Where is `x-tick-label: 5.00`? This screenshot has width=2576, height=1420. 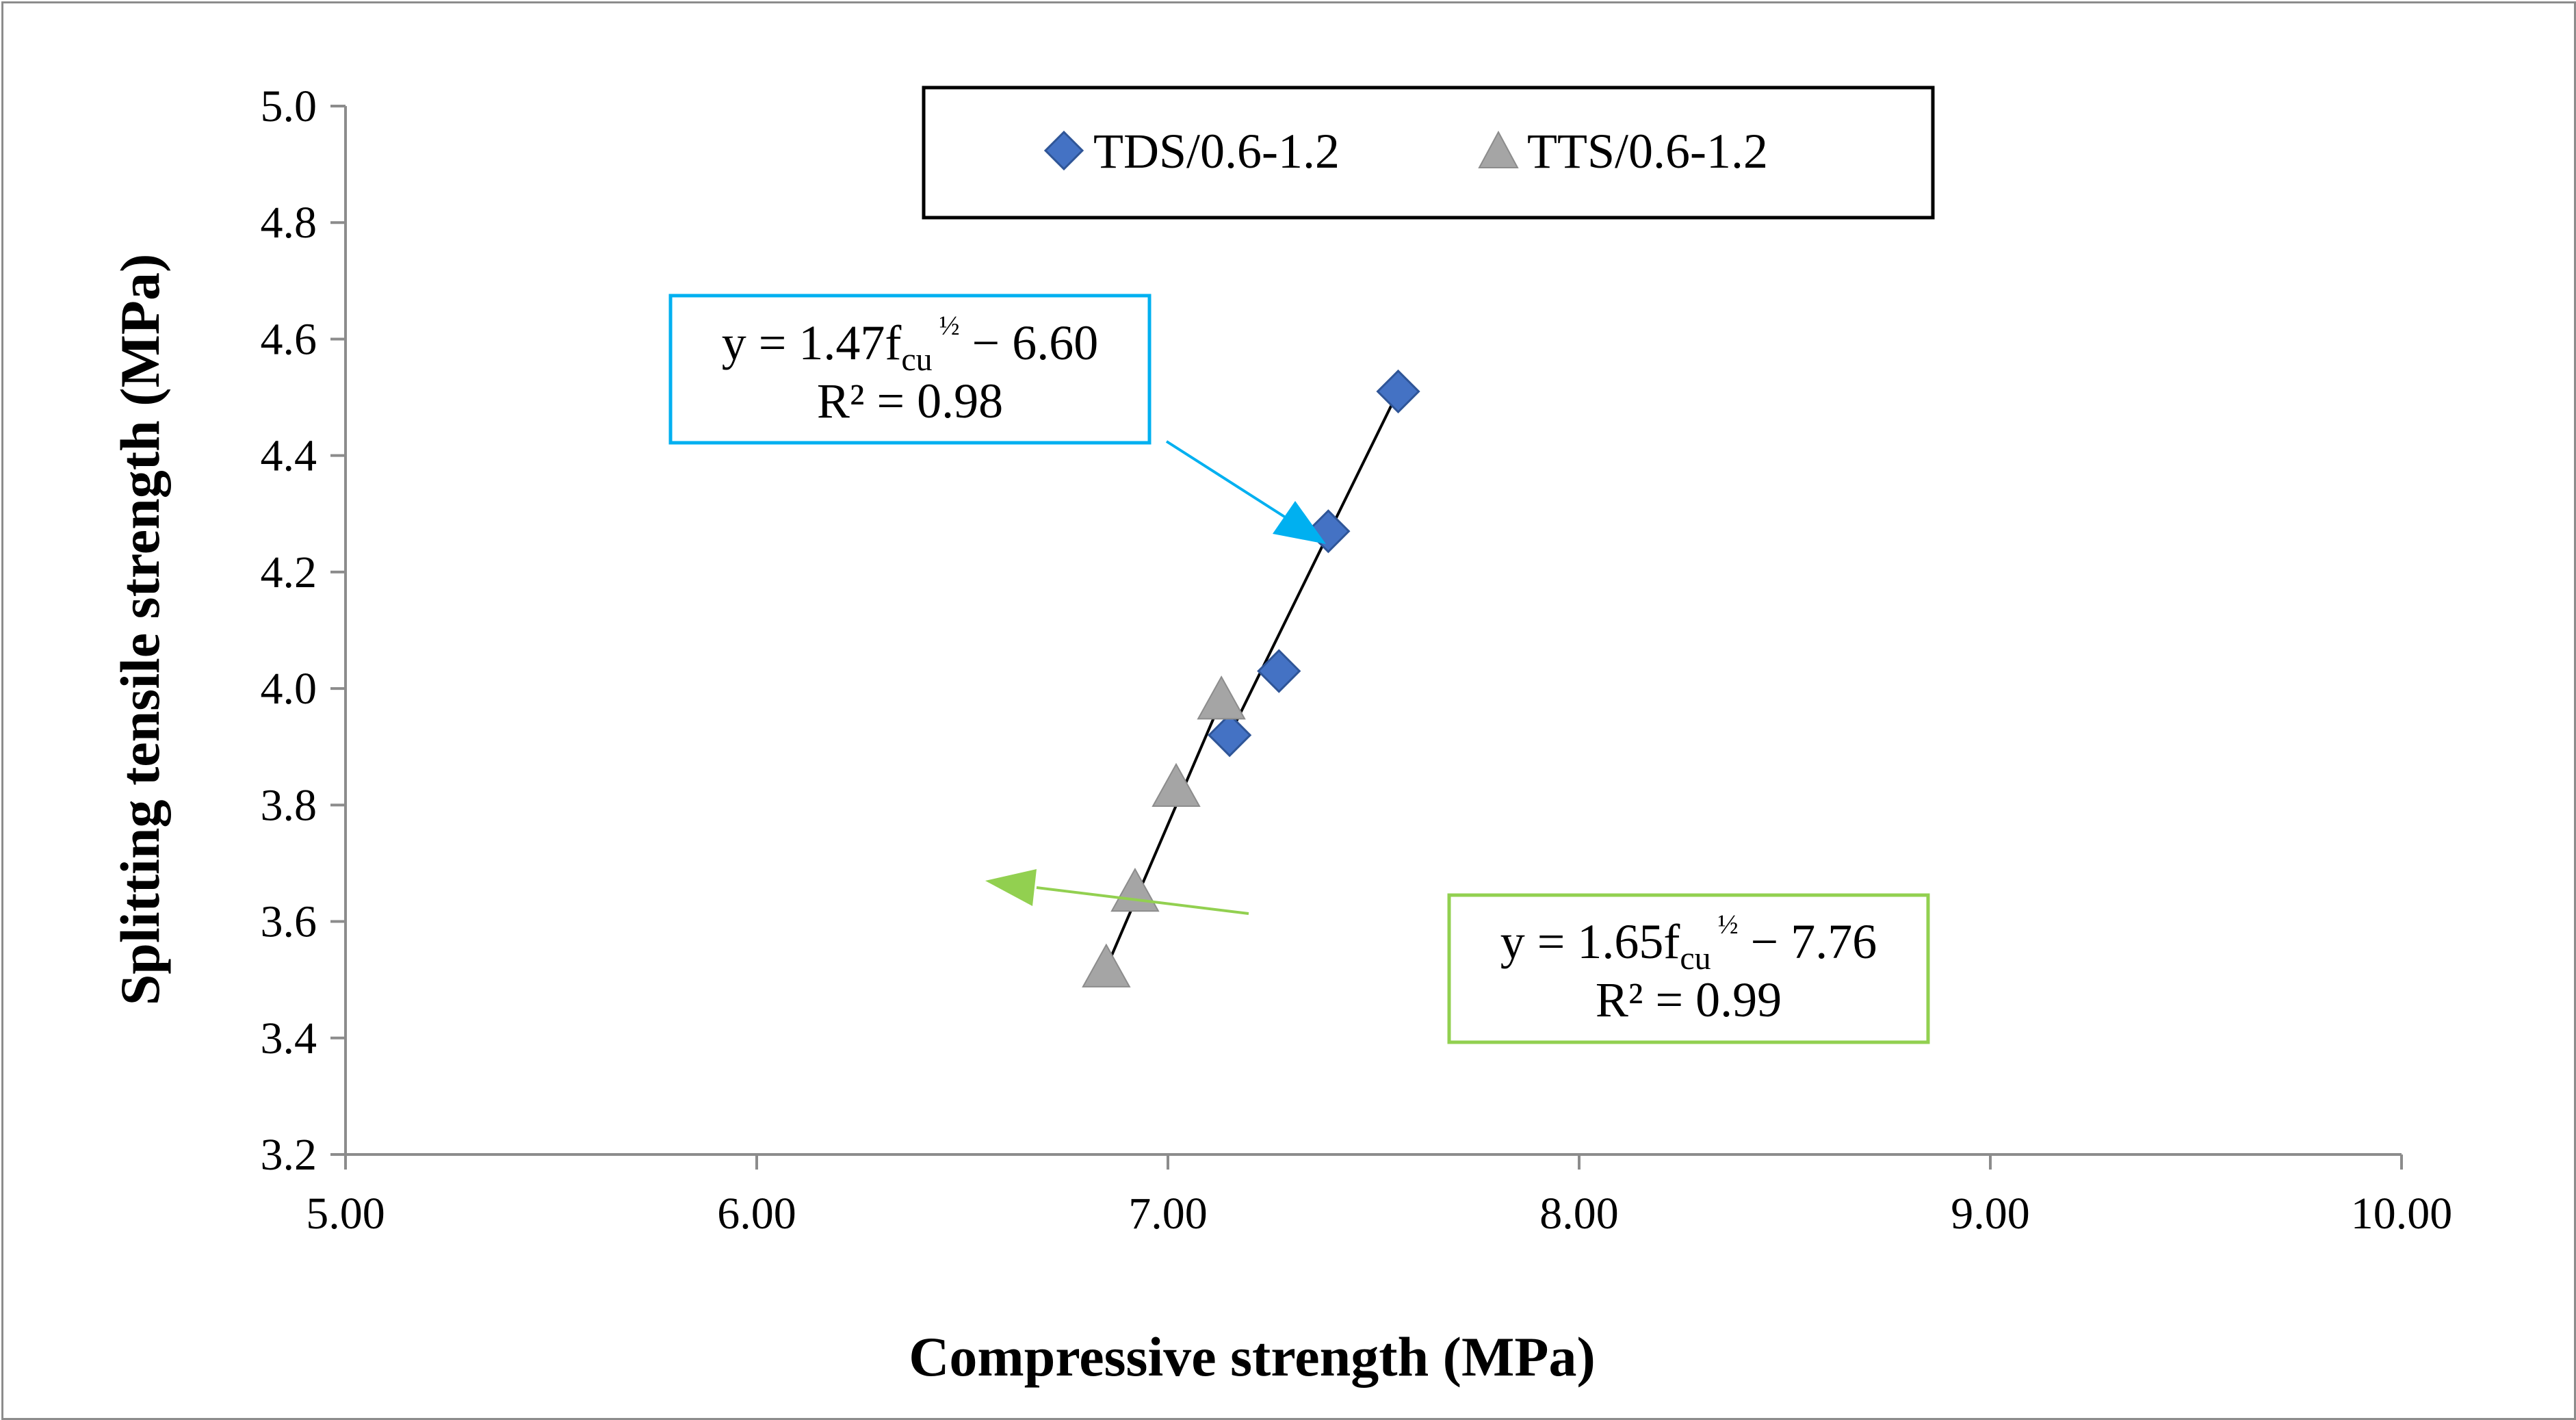 x-tick-label: 5.00 is located at coordinates (345, 1214).